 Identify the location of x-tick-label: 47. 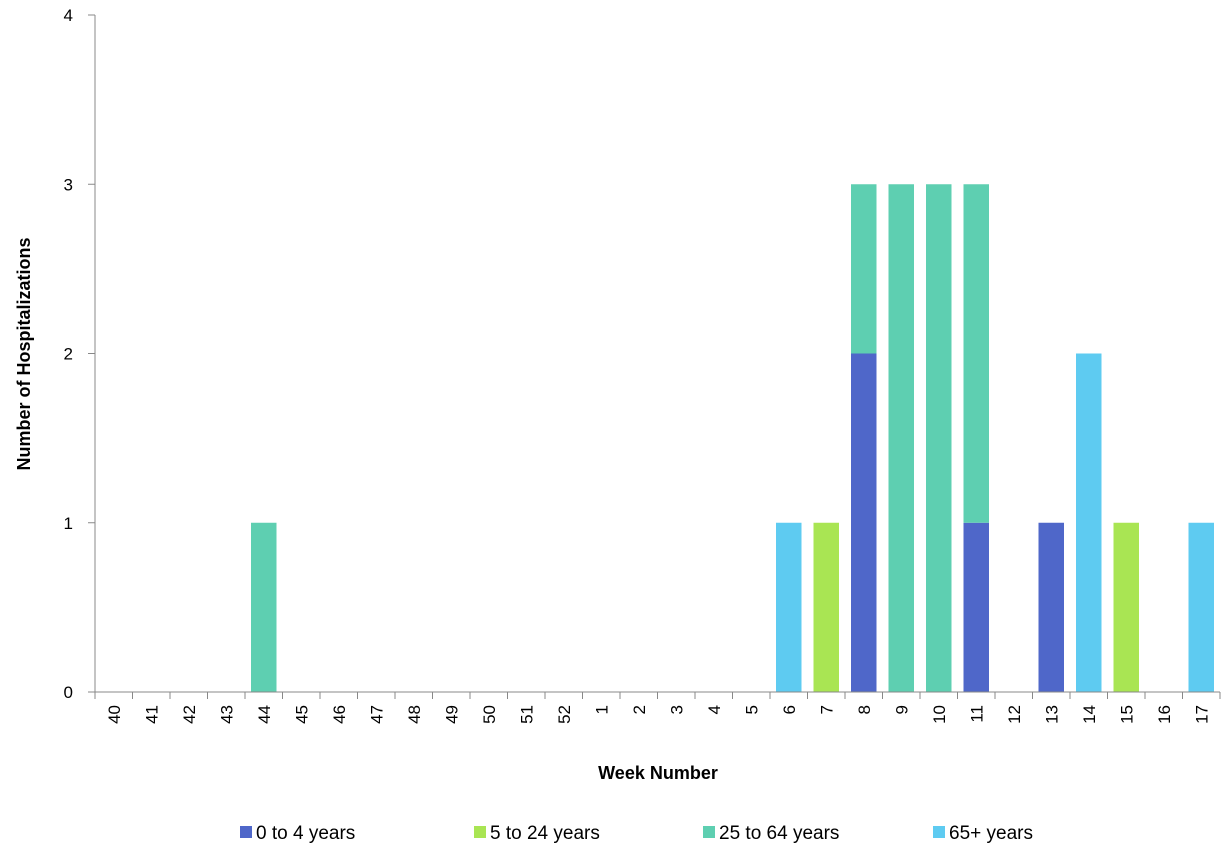
(376, 714).